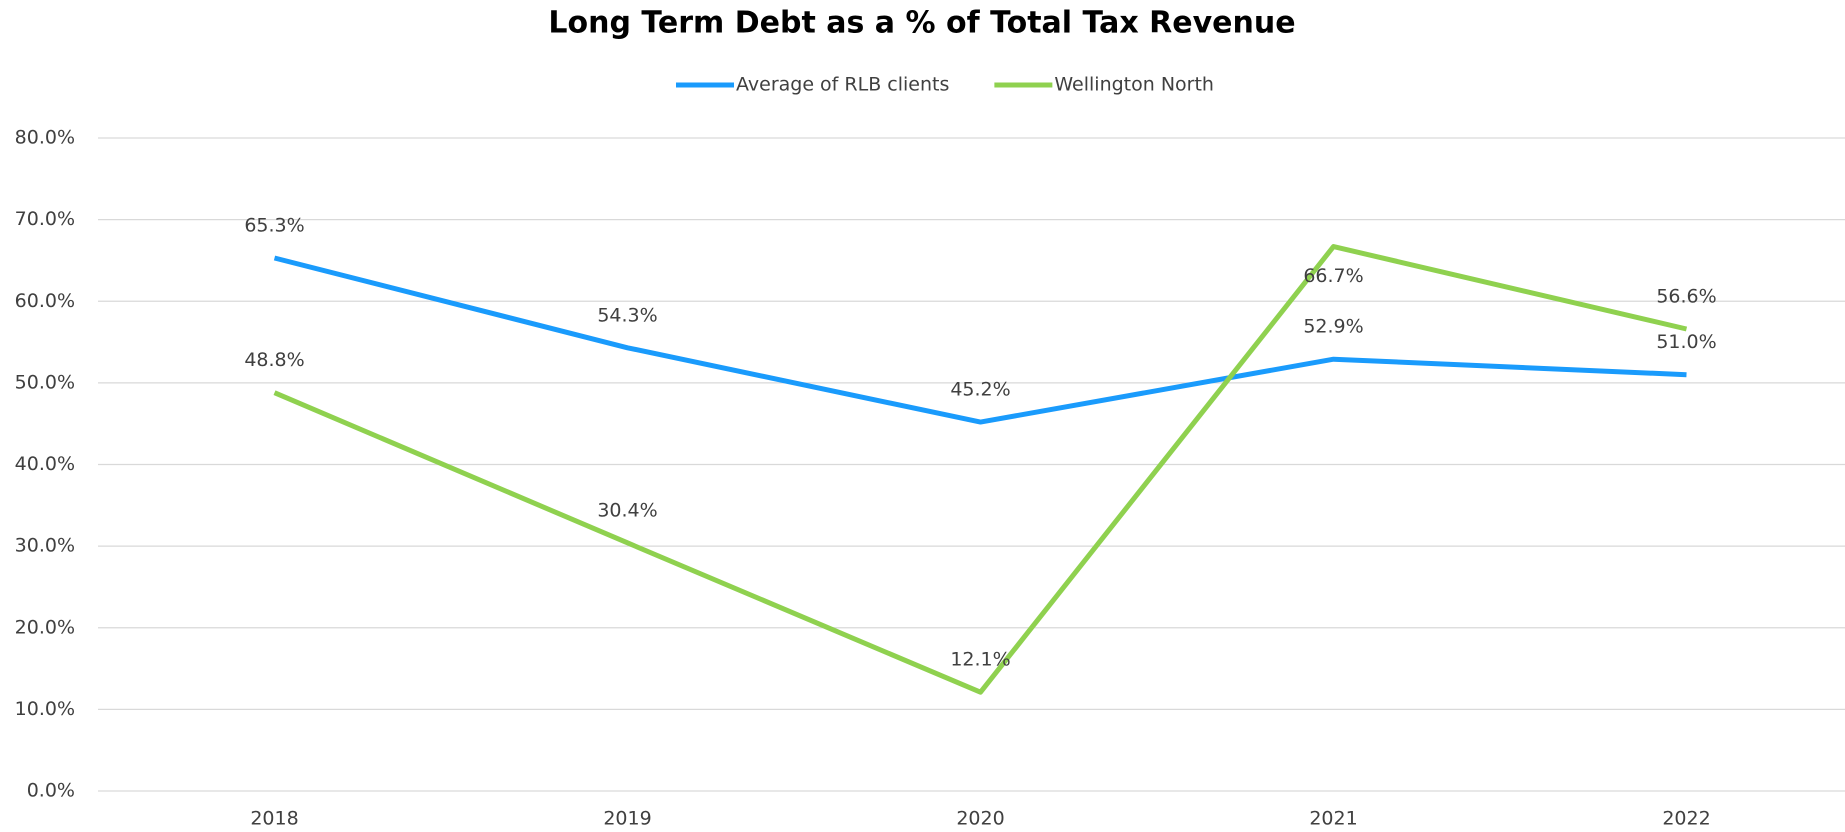  I want to click on x-tick-label: 2022, so click(1686, 819).